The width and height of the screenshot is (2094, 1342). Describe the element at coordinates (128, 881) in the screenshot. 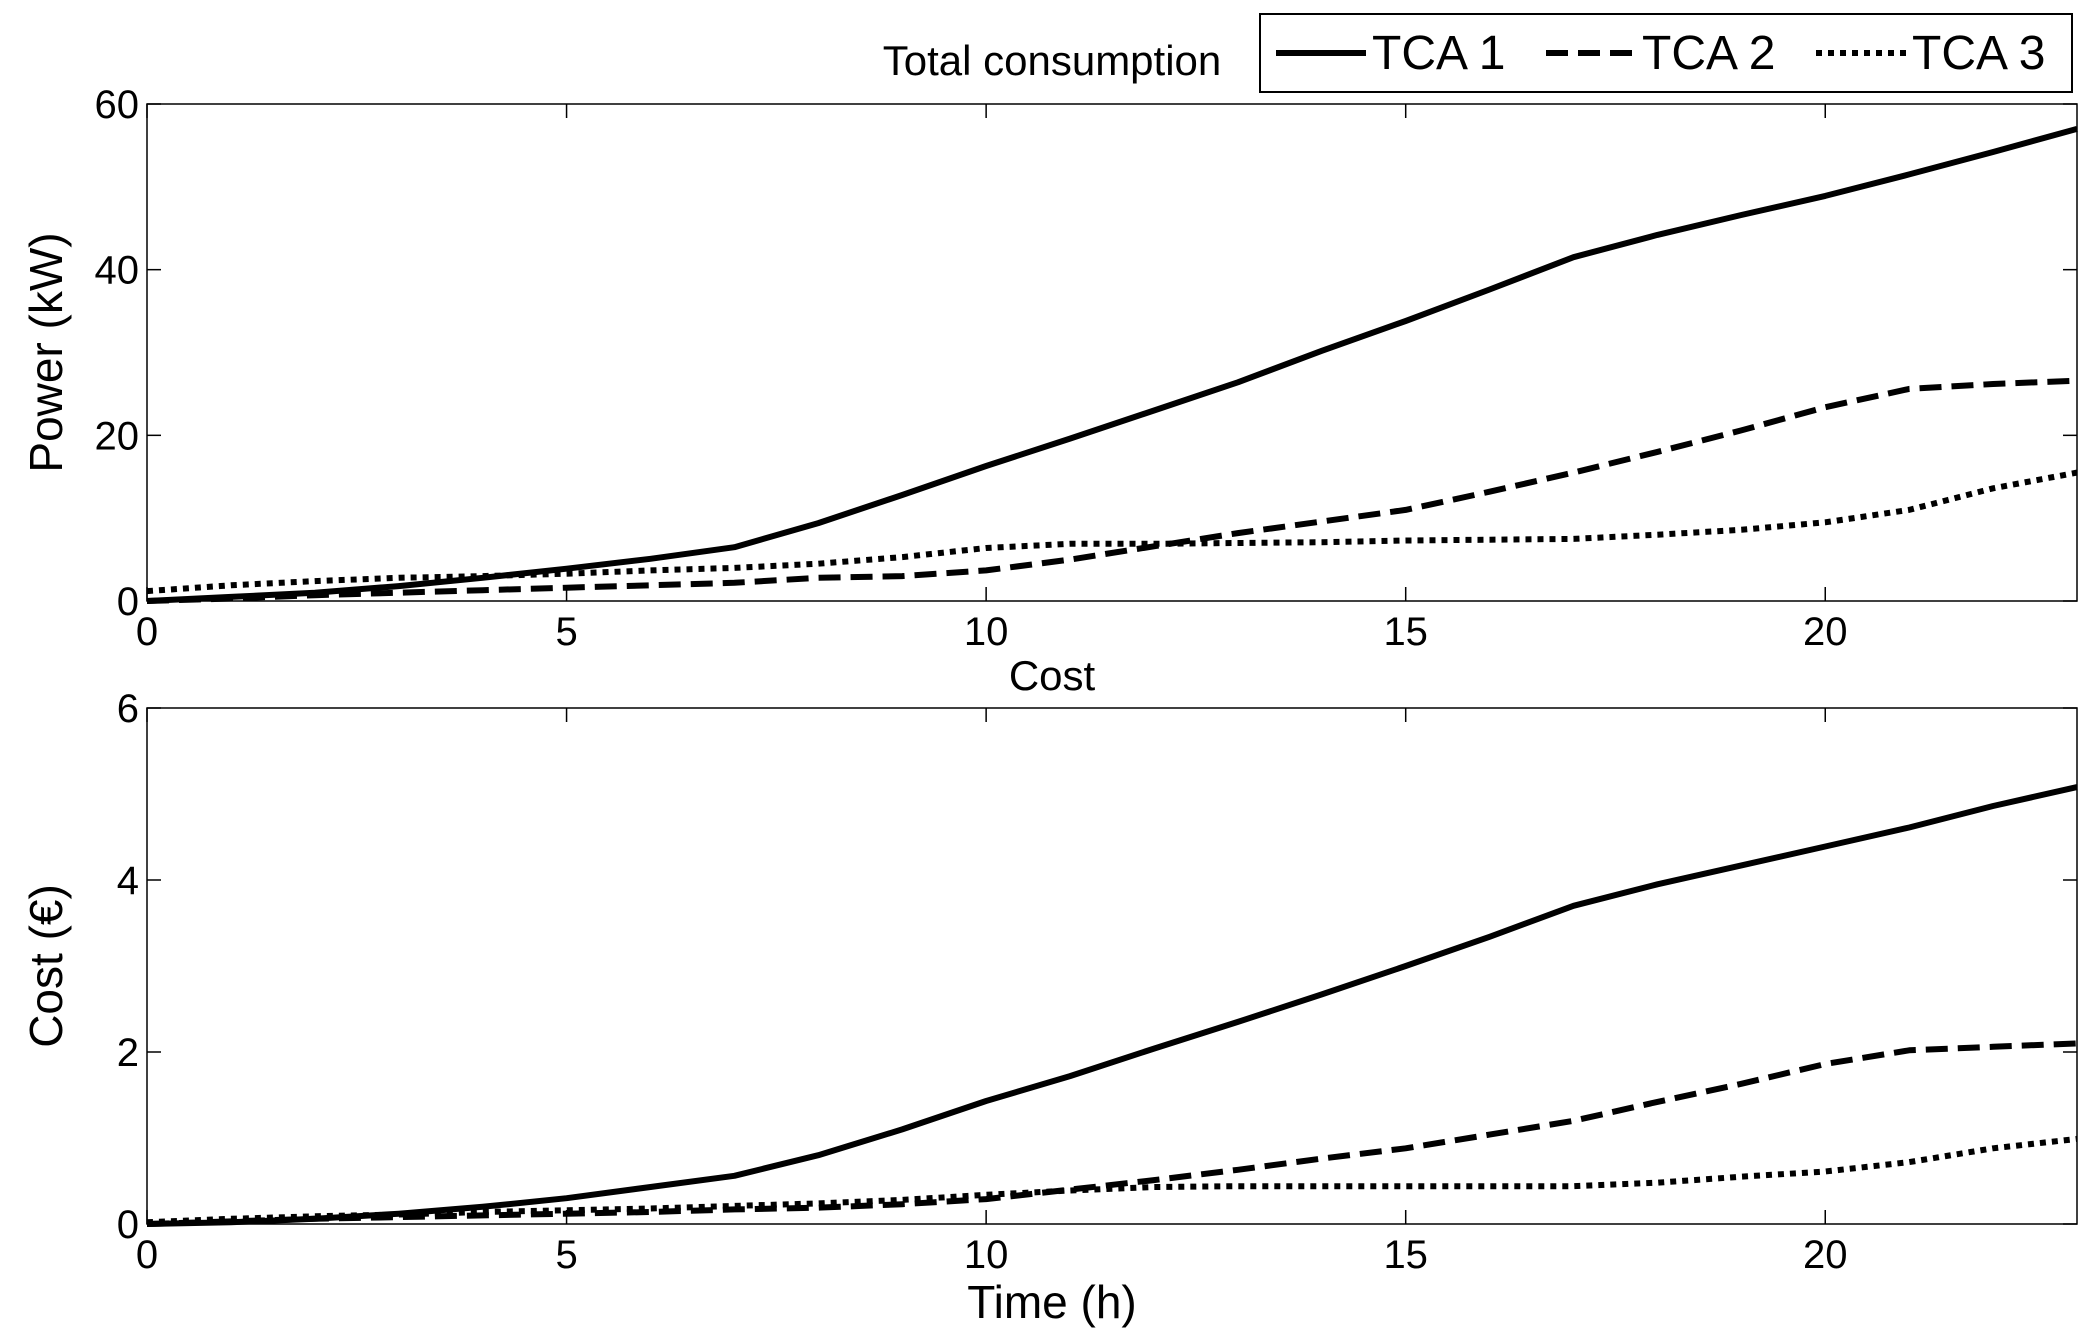

I see `y-tick-label: 4` at that location.